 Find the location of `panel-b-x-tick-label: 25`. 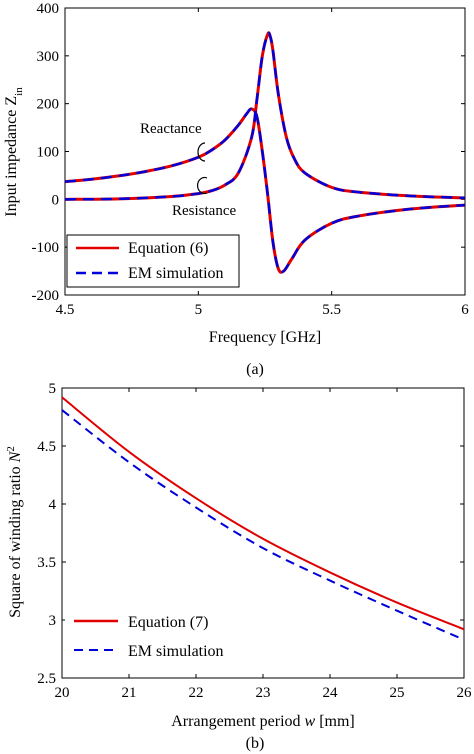

panel-b-x-tick-label: 25 is located at coordinates (397, 693).